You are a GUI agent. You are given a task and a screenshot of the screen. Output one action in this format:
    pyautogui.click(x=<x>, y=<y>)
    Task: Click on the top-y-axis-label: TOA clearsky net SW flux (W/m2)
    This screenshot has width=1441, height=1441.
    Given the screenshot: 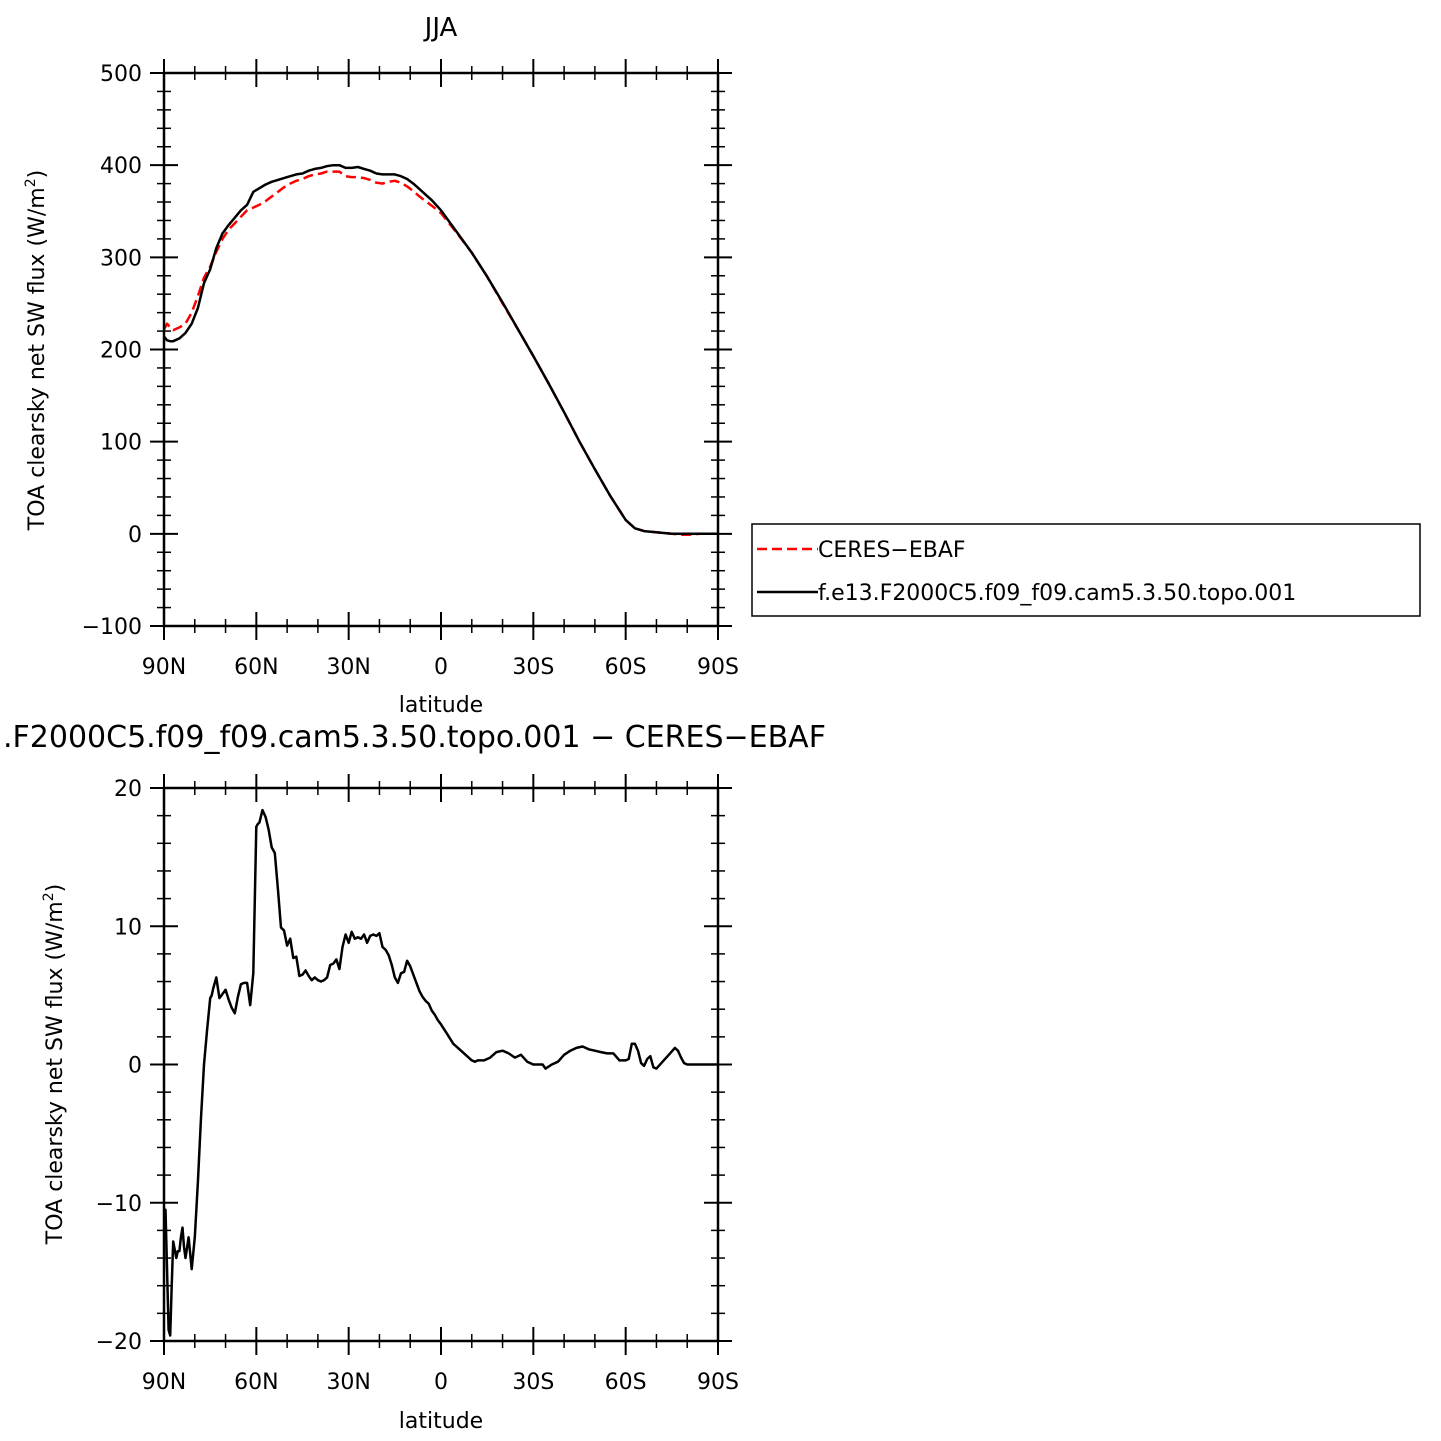 What is the action you would take?
    pyautogui.click(x=36, y=350)
    